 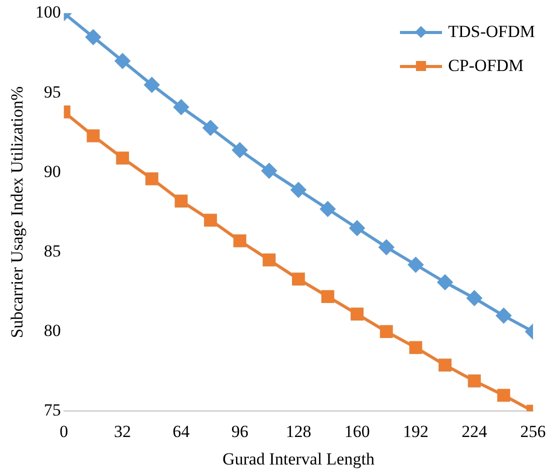 I want to click on y-axis-title: Subcarrier Usage Index Utilization%, so click(x=17, y=212).